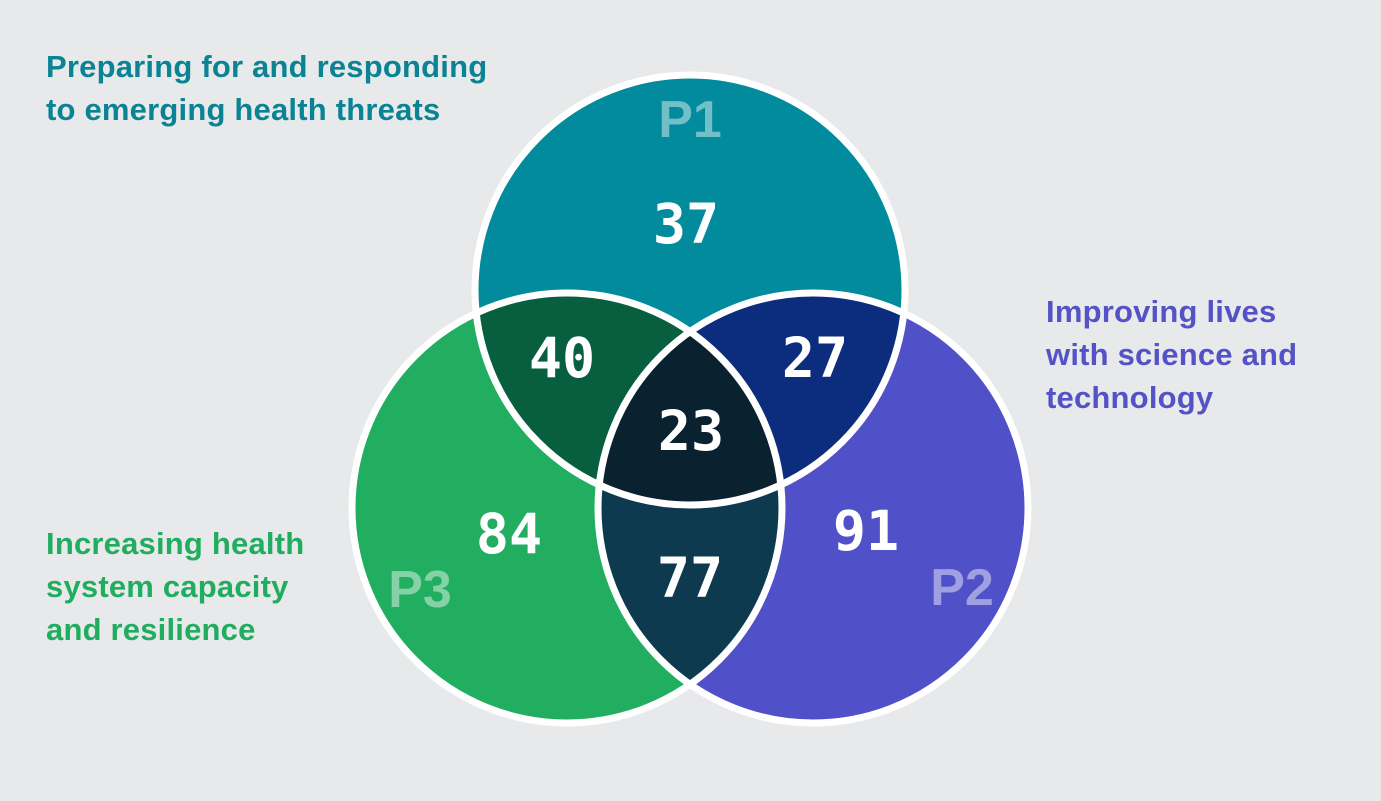 The image size is (1381, 801). Describe the element at coordinates (866, 531) in the screenshot. I see `value-p2-only: 91` at that location.